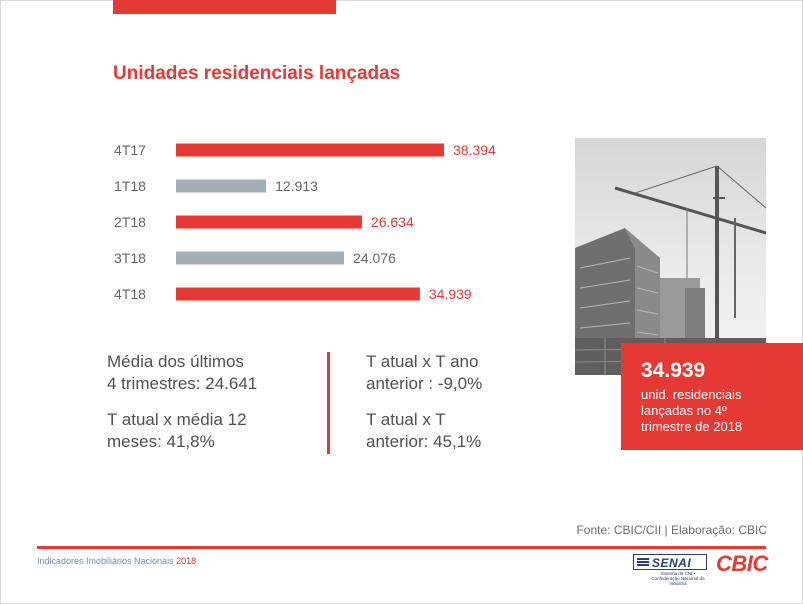 This screenshot has height=604, width=803. What do you see at coordinates (406, 419) in the screenshot?
I see `stat-vs-previous-q-line1: T atual x T` at bounding box center [406, 419].